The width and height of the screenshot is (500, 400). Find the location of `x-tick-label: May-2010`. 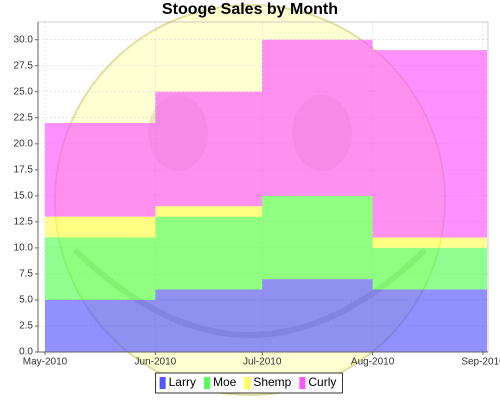

x-tick-label: May-2010 is located at coordinates (45, 362).